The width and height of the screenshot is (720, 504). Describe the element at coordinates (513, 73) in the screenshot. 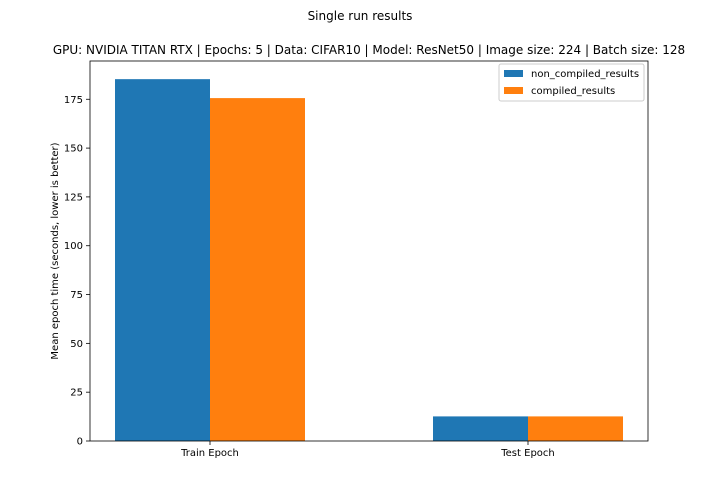

I see `legend-swatch-non-compiled` at that location.